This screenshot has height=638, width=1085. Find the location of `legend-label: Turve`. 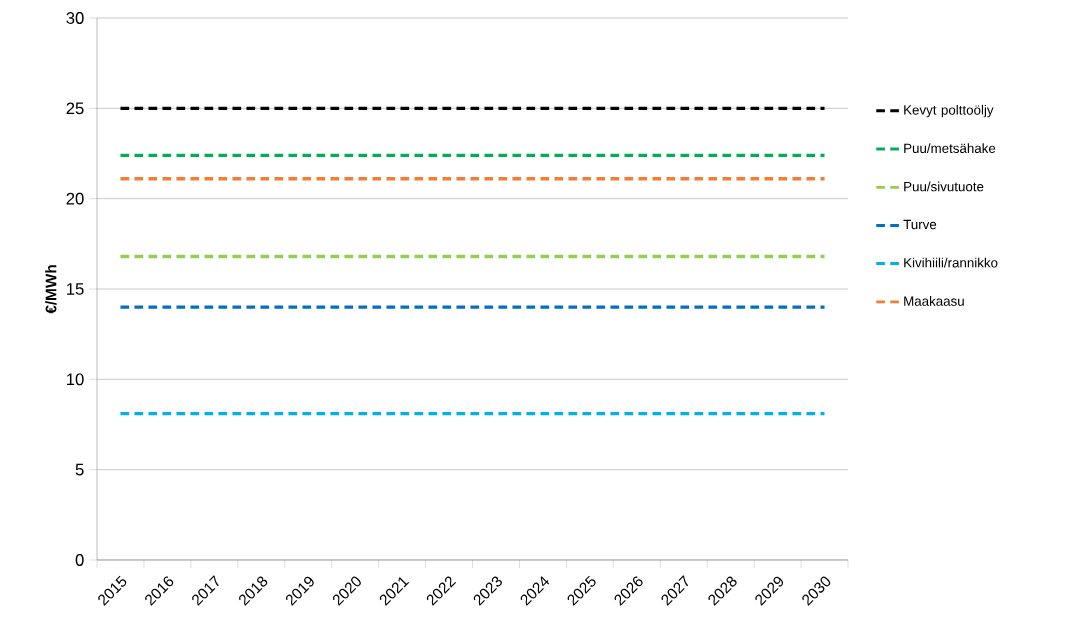

legend-label: Turve is located at coordinates (920, 224).